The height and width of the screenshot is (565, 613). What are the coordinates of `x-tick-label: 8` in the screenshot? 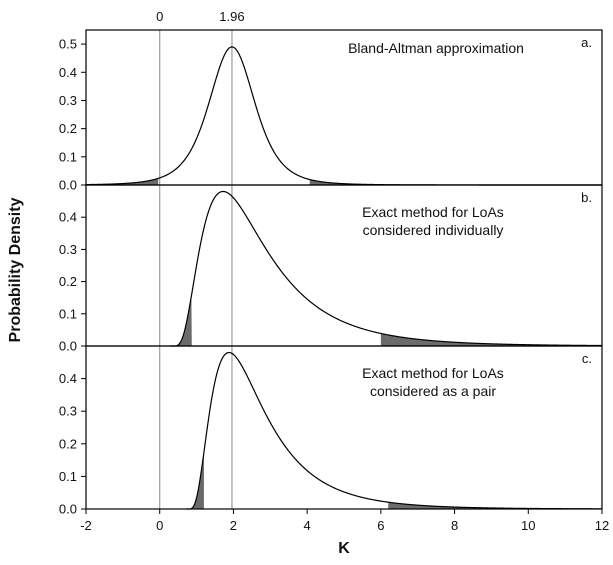 It's located at (454, 525).